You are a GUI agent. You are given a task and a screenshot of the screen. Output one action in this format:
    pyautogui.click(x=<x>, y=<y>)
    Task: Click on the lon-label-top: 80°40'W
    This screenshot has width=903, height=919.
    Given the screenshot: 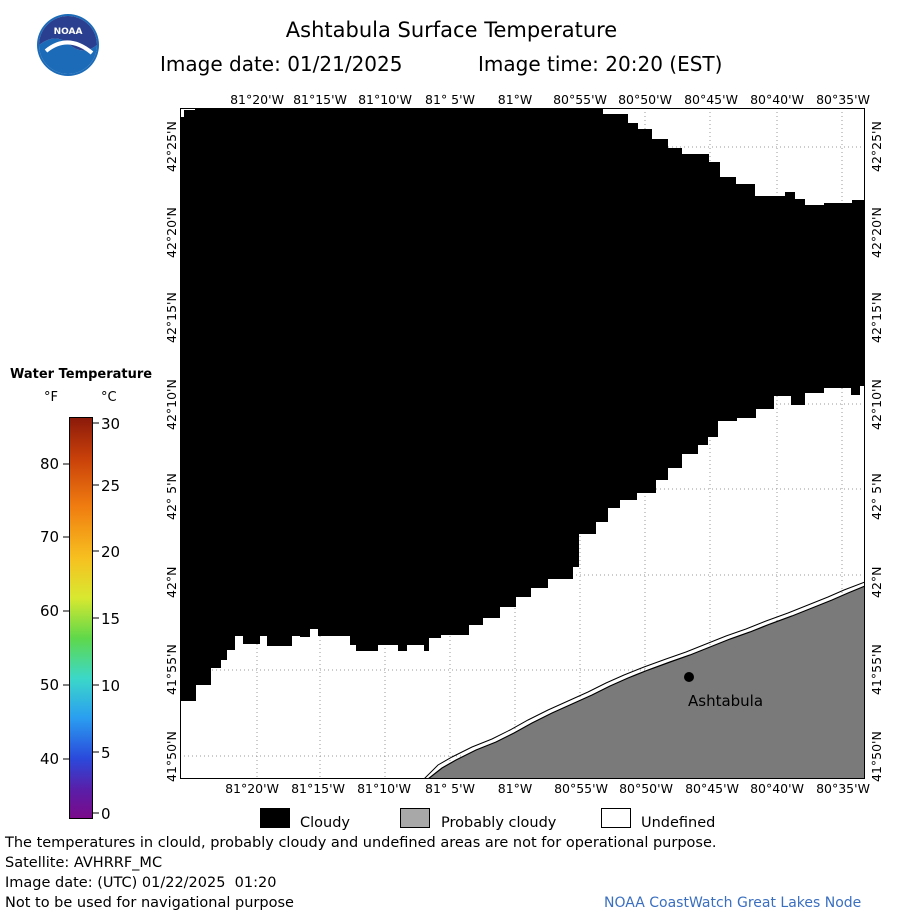 What is the action you would take?
    pyautogui.click(x=777, y=99)
    